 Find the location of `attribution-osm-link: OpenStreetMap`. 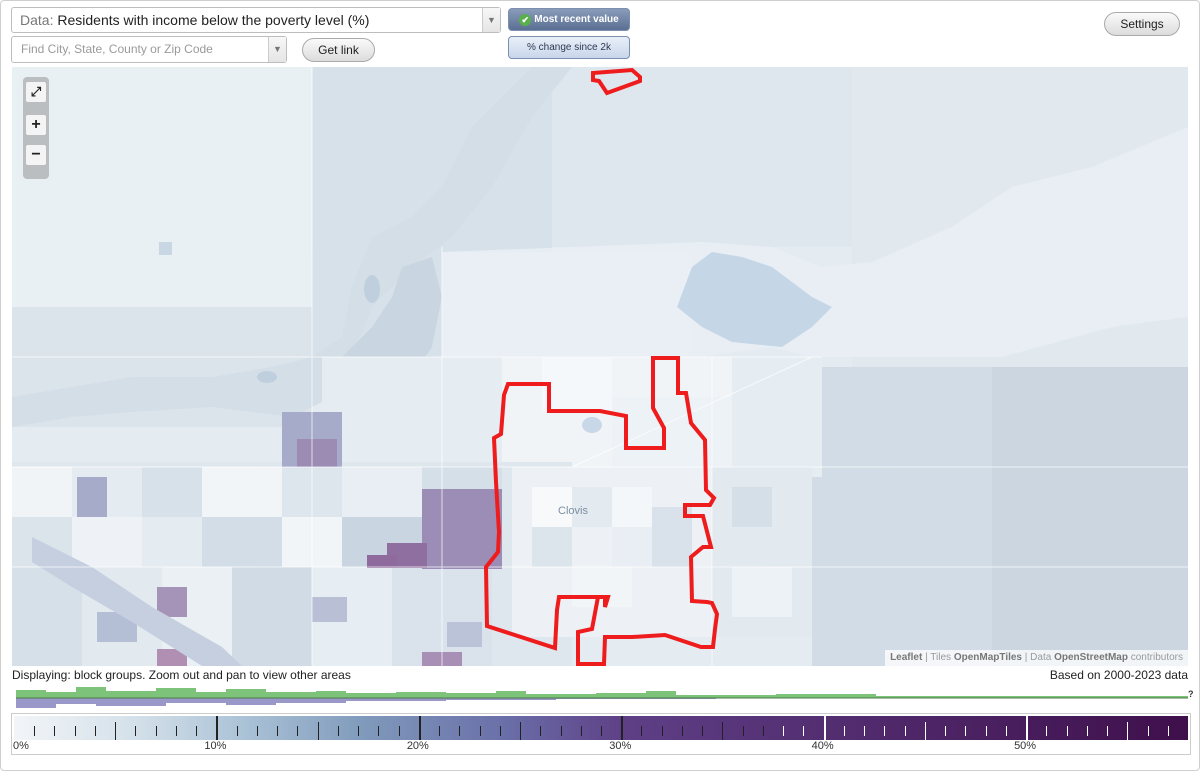

attribution-osm-link: OpenStreetMap is located at coordinates (1091, 657).